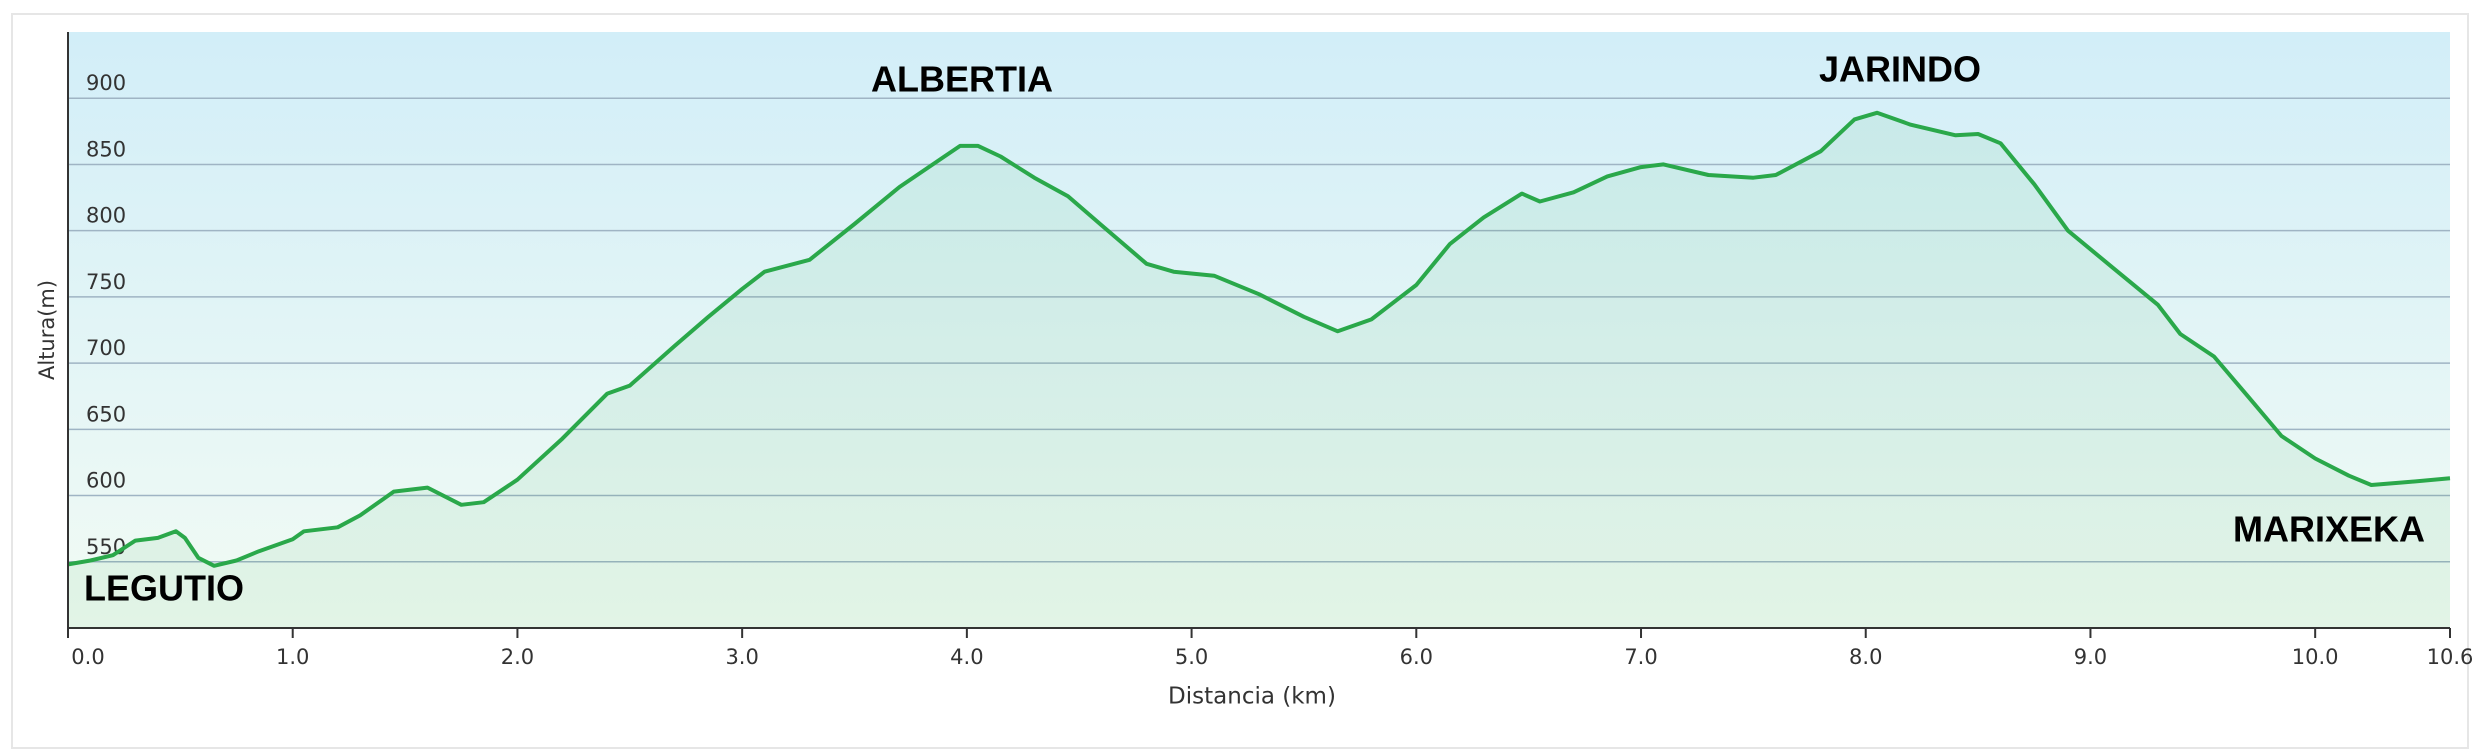 The width and height of the screenshot is (2480, 752). Describe the element at coordinates (87, 657) in the screenshot. I see `x-tick-label: 0.0` at that location.